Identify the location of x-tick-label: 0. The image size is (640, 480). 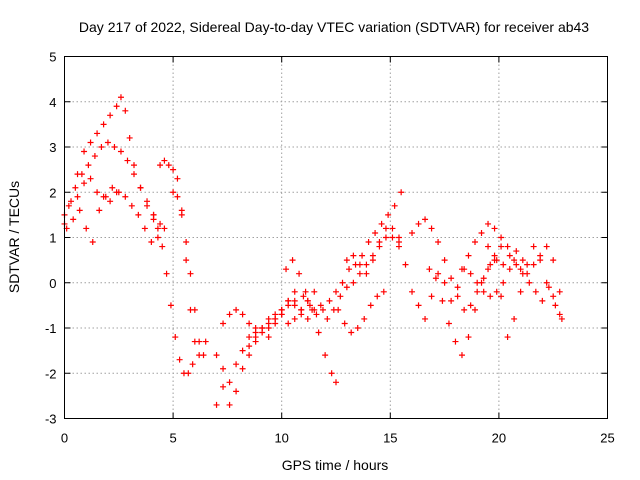
(64, 438).